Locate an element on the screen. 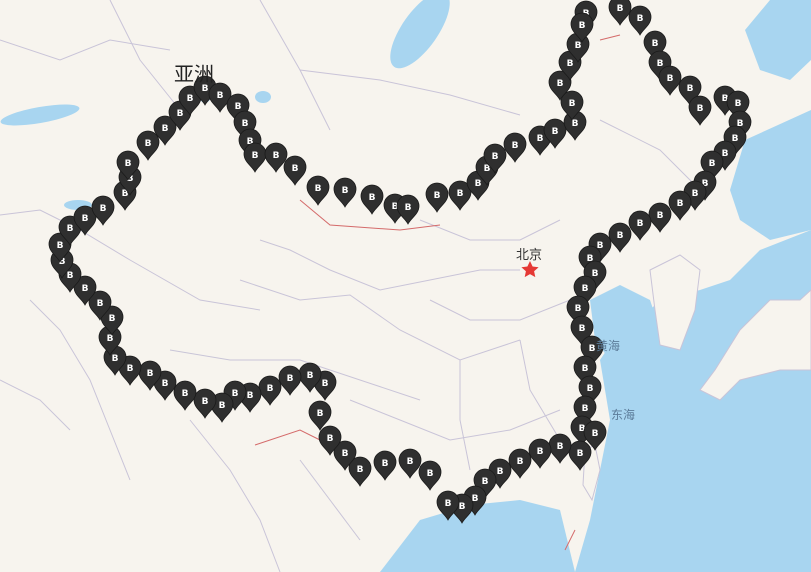 The height and width of the screenshot is (572, 811). capital-star-icon is located at coordinates (530, 269).